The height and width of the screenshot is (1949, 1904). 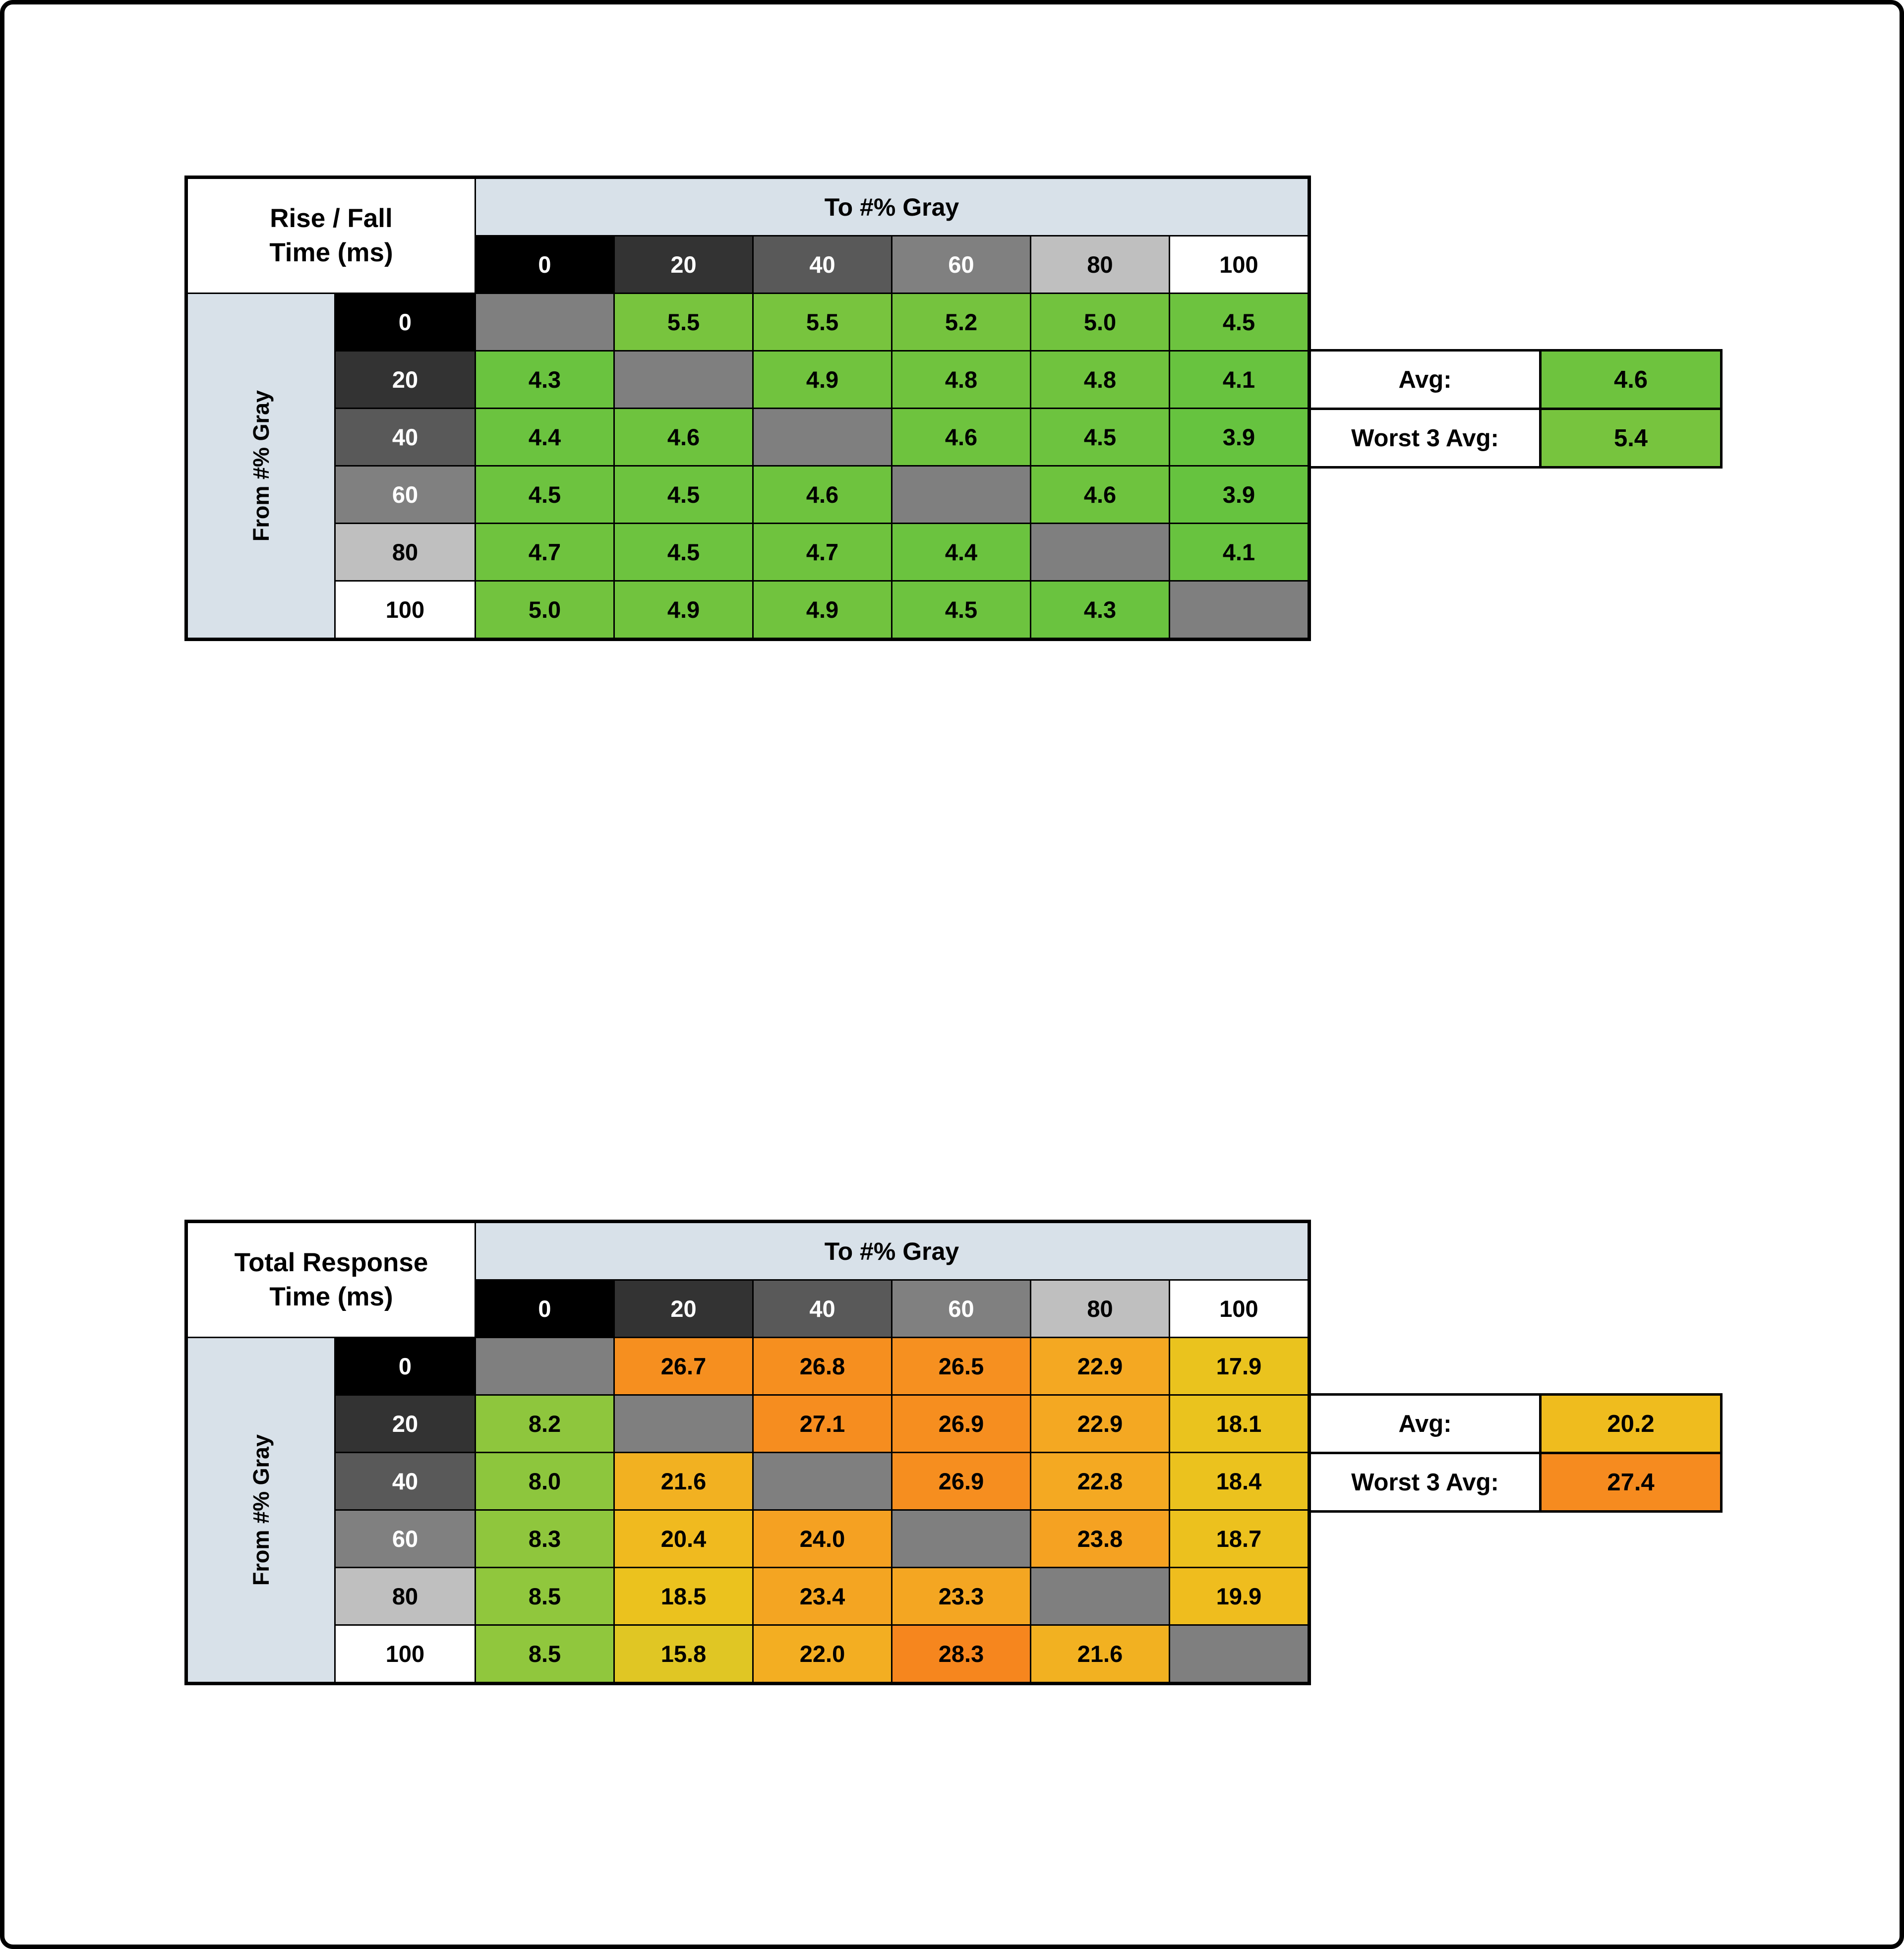 What do you see at coordinates (1239, 1366) in the screenshot?
I see `matrix-value-cell: 17.9` at bounding box center [1239, 1366].